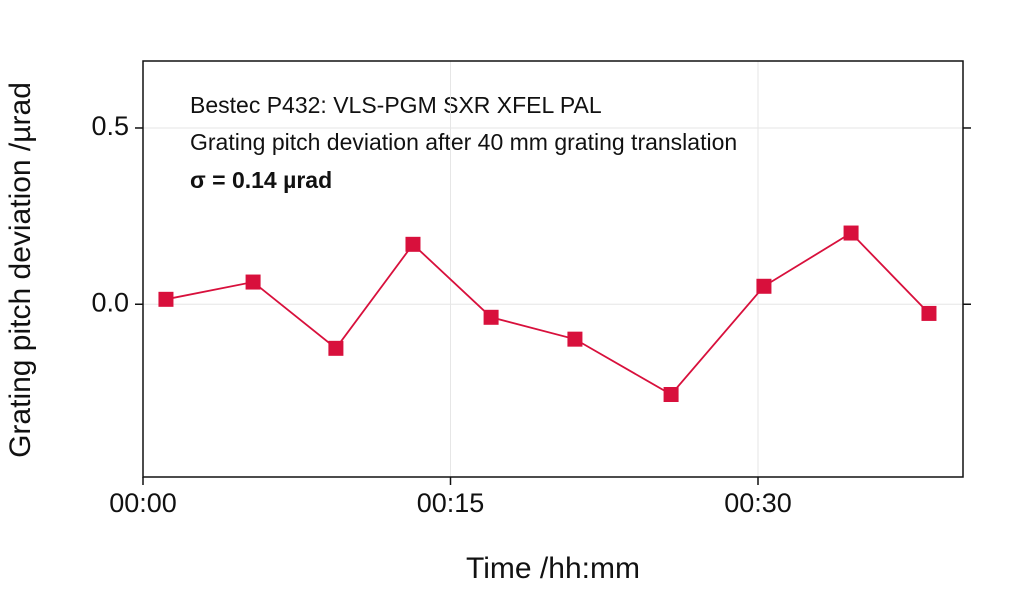 Image resolution: width=1024 pixels, height=589 pixels. I want to click on x-tick-label: 00:30, so click(758, 503).